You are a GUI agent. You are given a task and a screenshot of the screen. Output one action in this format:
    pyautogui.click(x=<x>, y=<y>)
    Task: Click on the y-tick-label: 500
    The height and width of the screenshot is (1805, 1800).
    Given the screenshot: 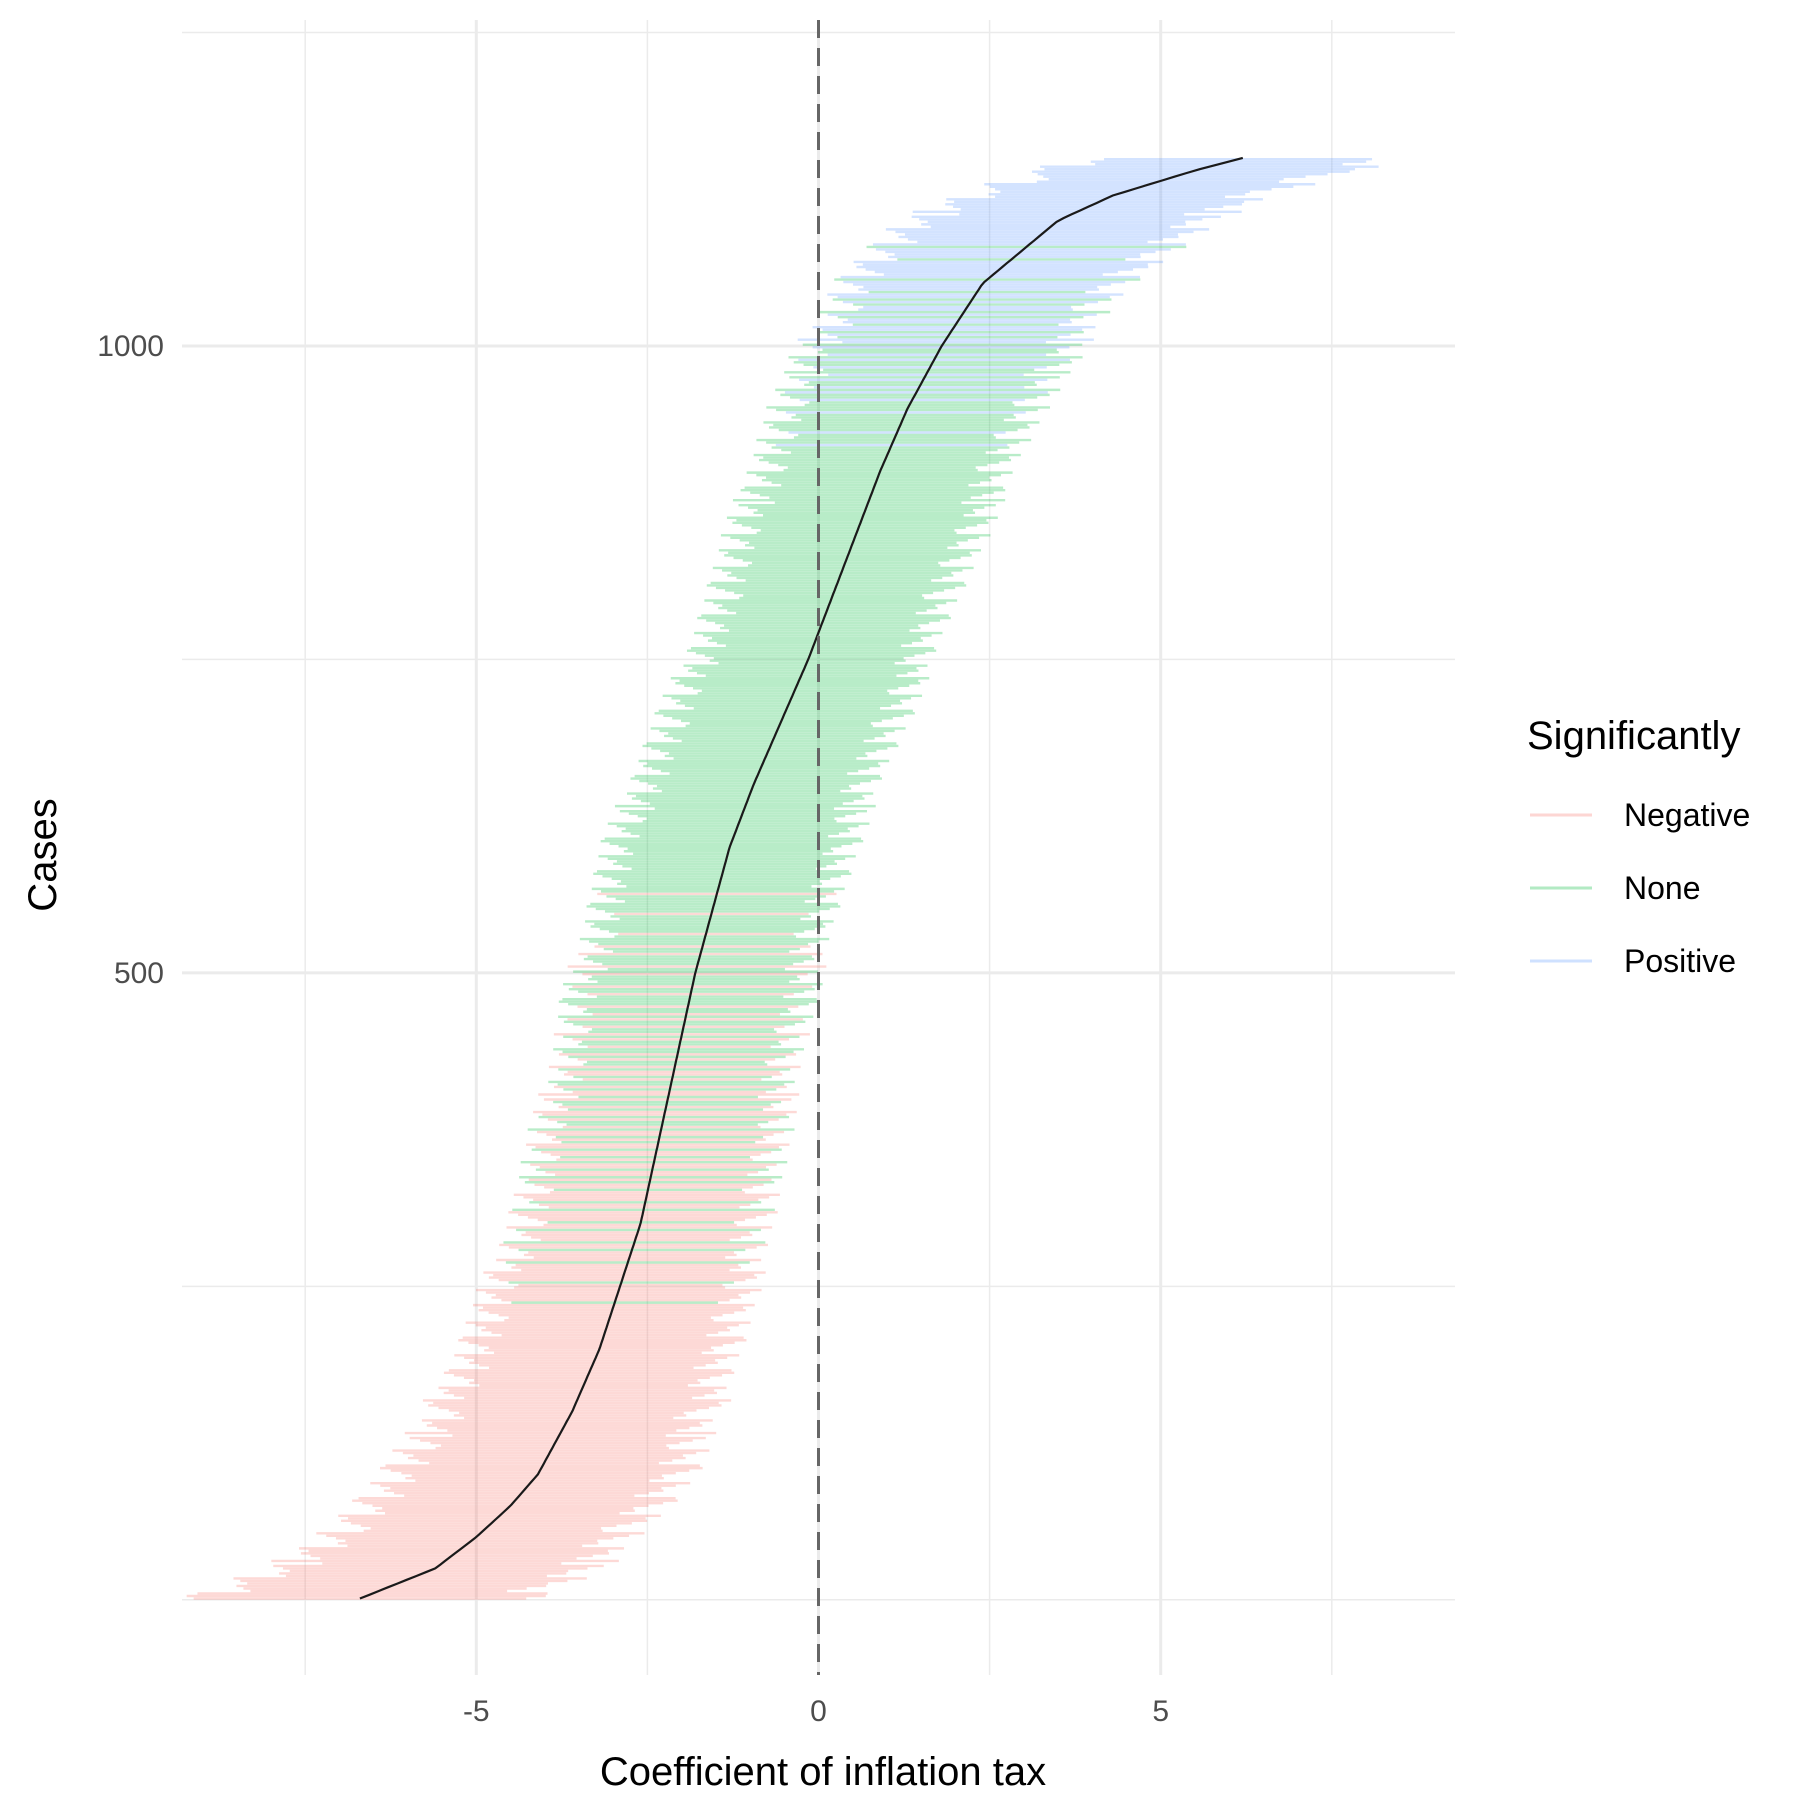 What is the action you would take?
    pyautogui.click(x=139, y=973)
    